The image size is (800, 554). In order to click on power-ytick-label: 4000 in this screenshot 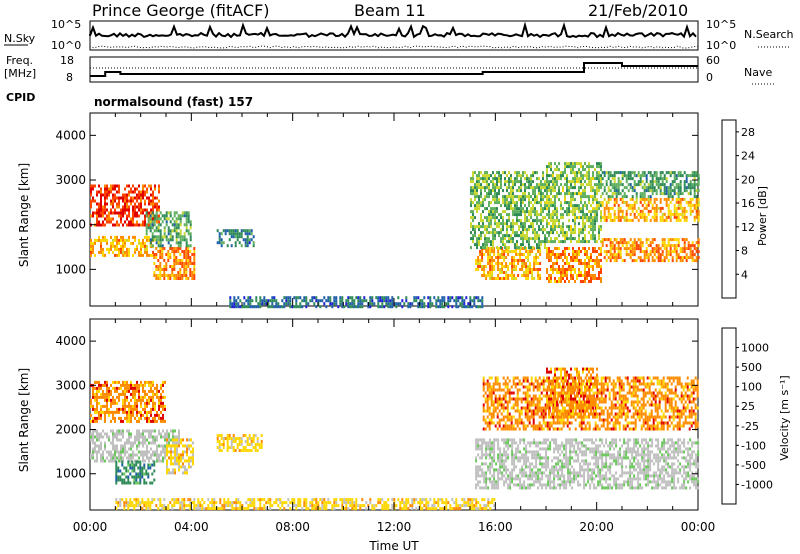, I will do `click(70, 135)`.